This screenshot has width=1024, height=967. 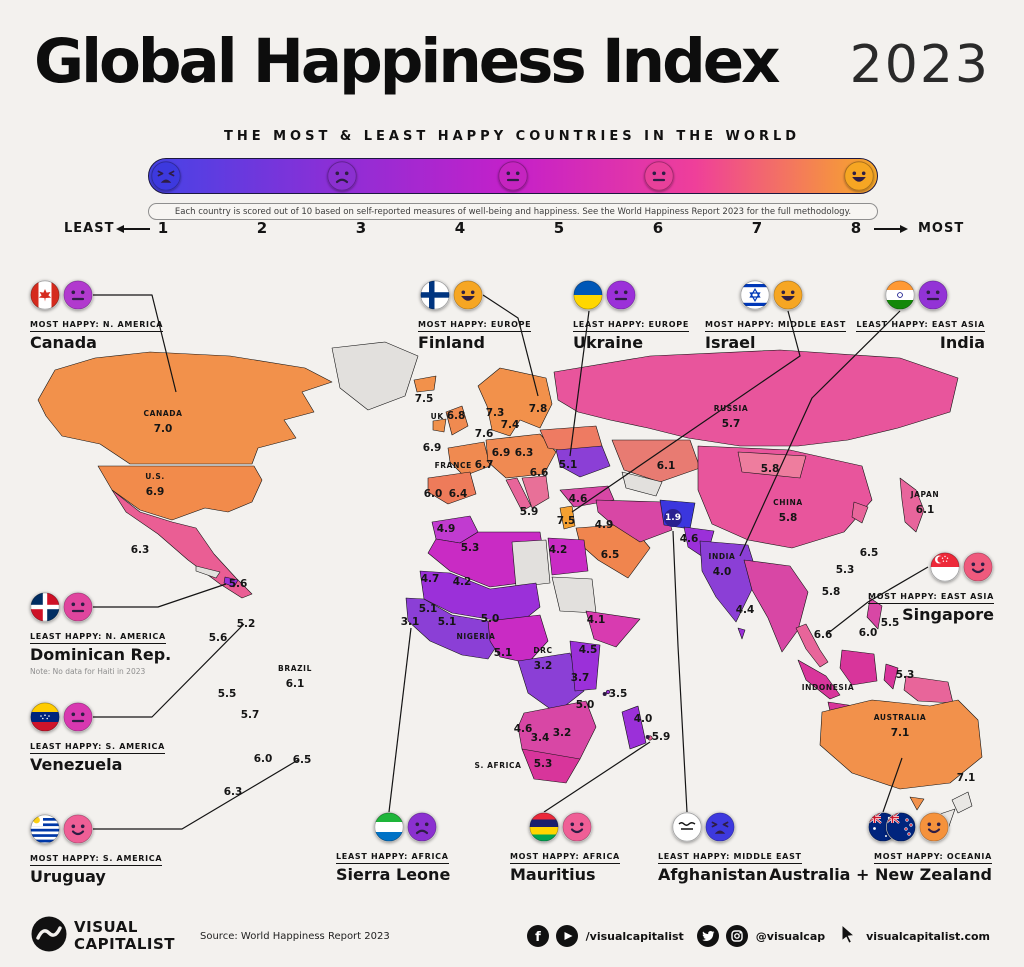 What do you see at coordinates (453, 628) in the screenshot?
I see `map-region-west-africa-coast` at bounding box center [453, 628].